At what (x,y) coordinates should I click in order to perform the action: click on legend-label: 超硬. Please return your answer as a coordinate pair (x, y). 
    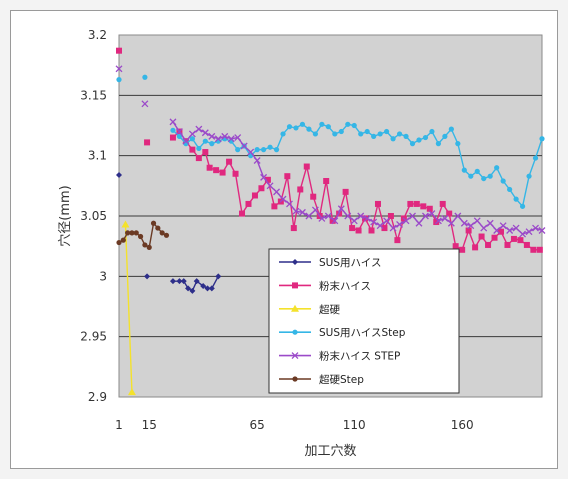
    Looking at the image, I should click on (329, 309).